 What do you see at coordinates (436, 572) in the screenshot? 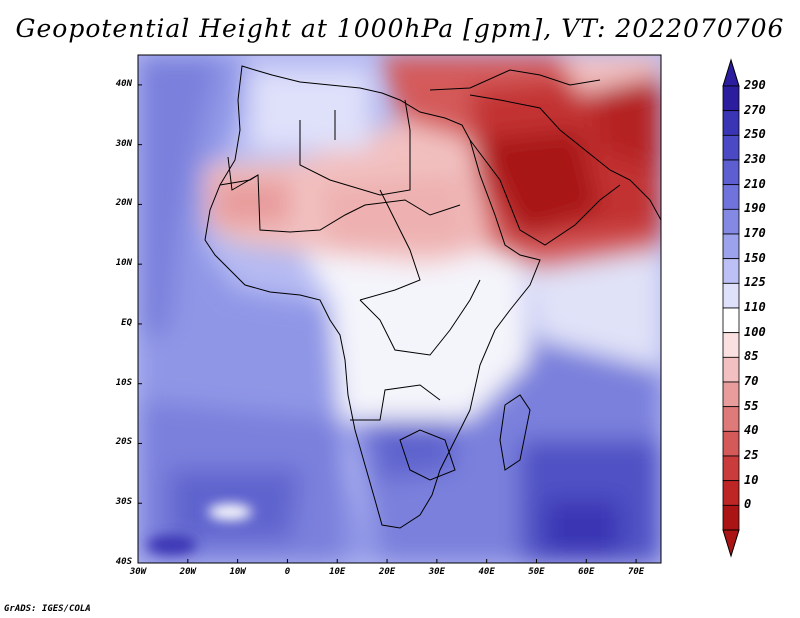
I see `lon-label: 30E` at bounding box center [436, 572].